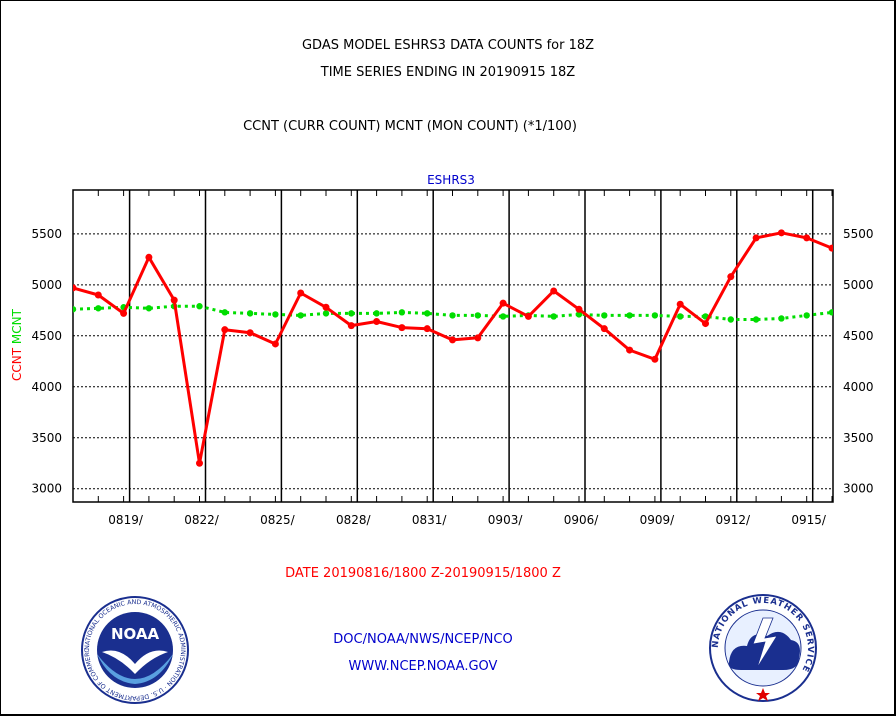 Image resolution: width=896 pixels, height=716 pixels. I want to click on y-axis-label: CCNT MCNT, so click(17, 344).